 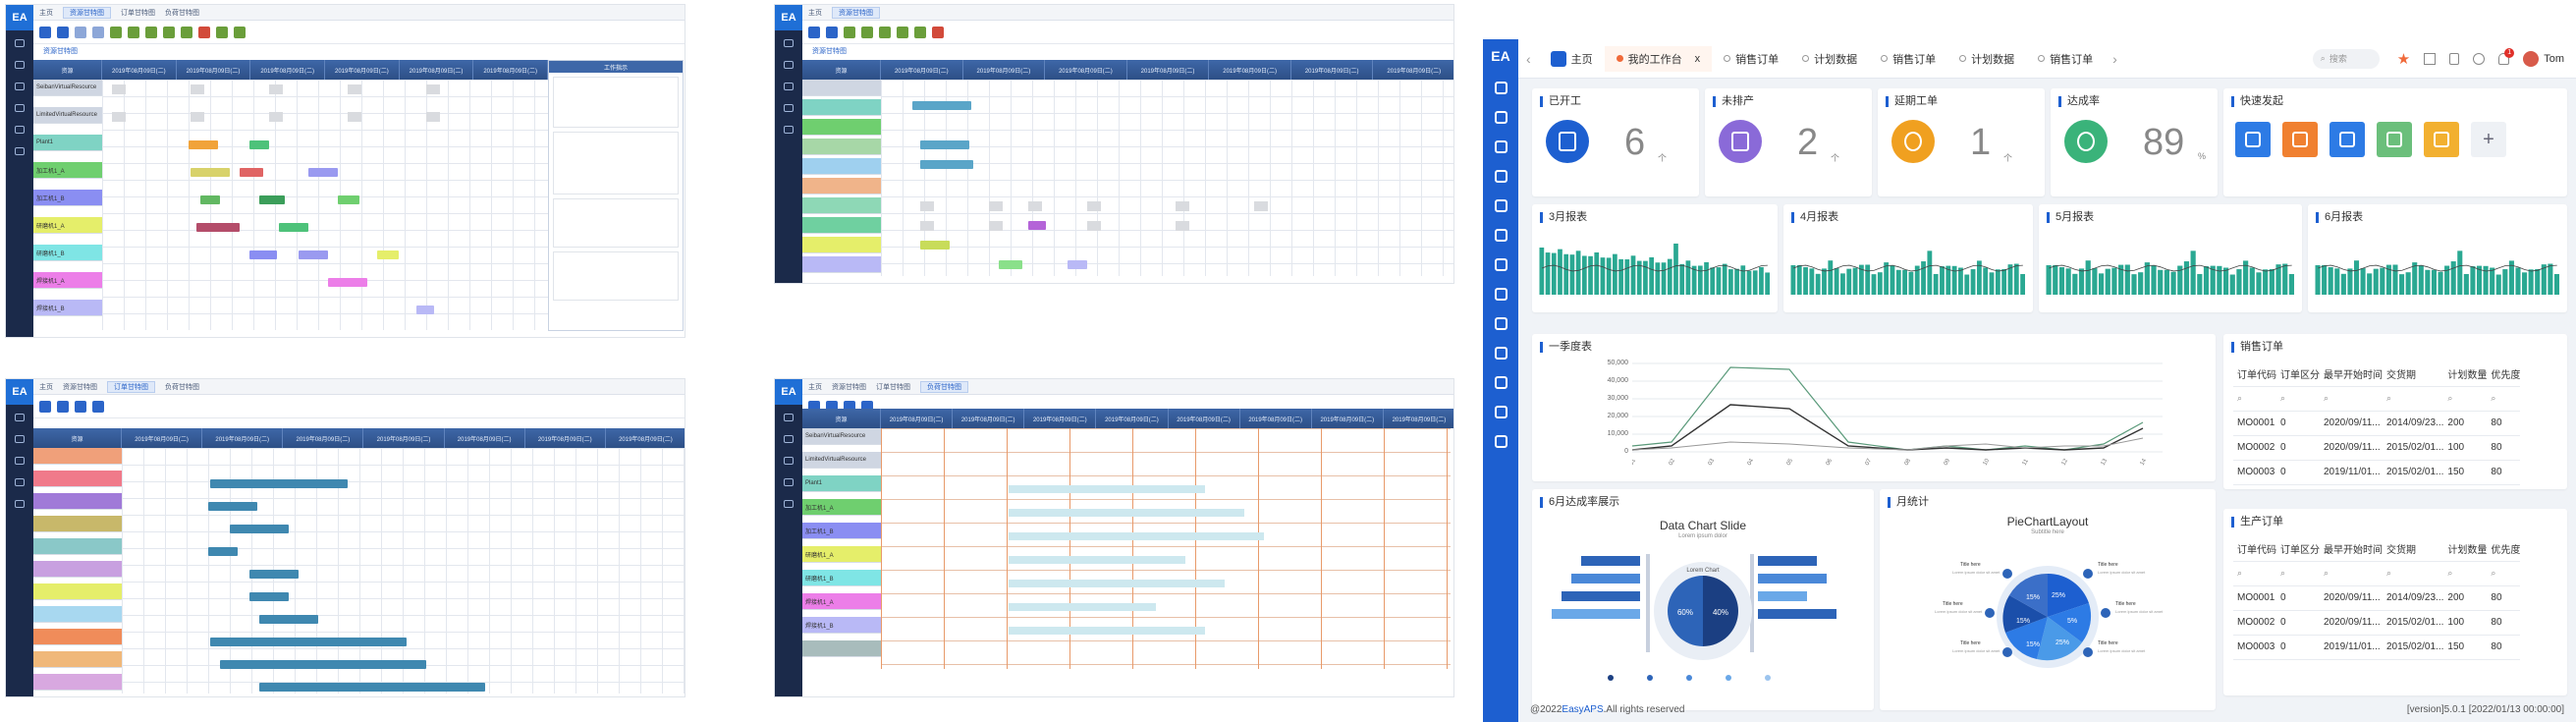 I want to click on tab-load-gantt: 负荷甘特图, so click(x=182, y=387).